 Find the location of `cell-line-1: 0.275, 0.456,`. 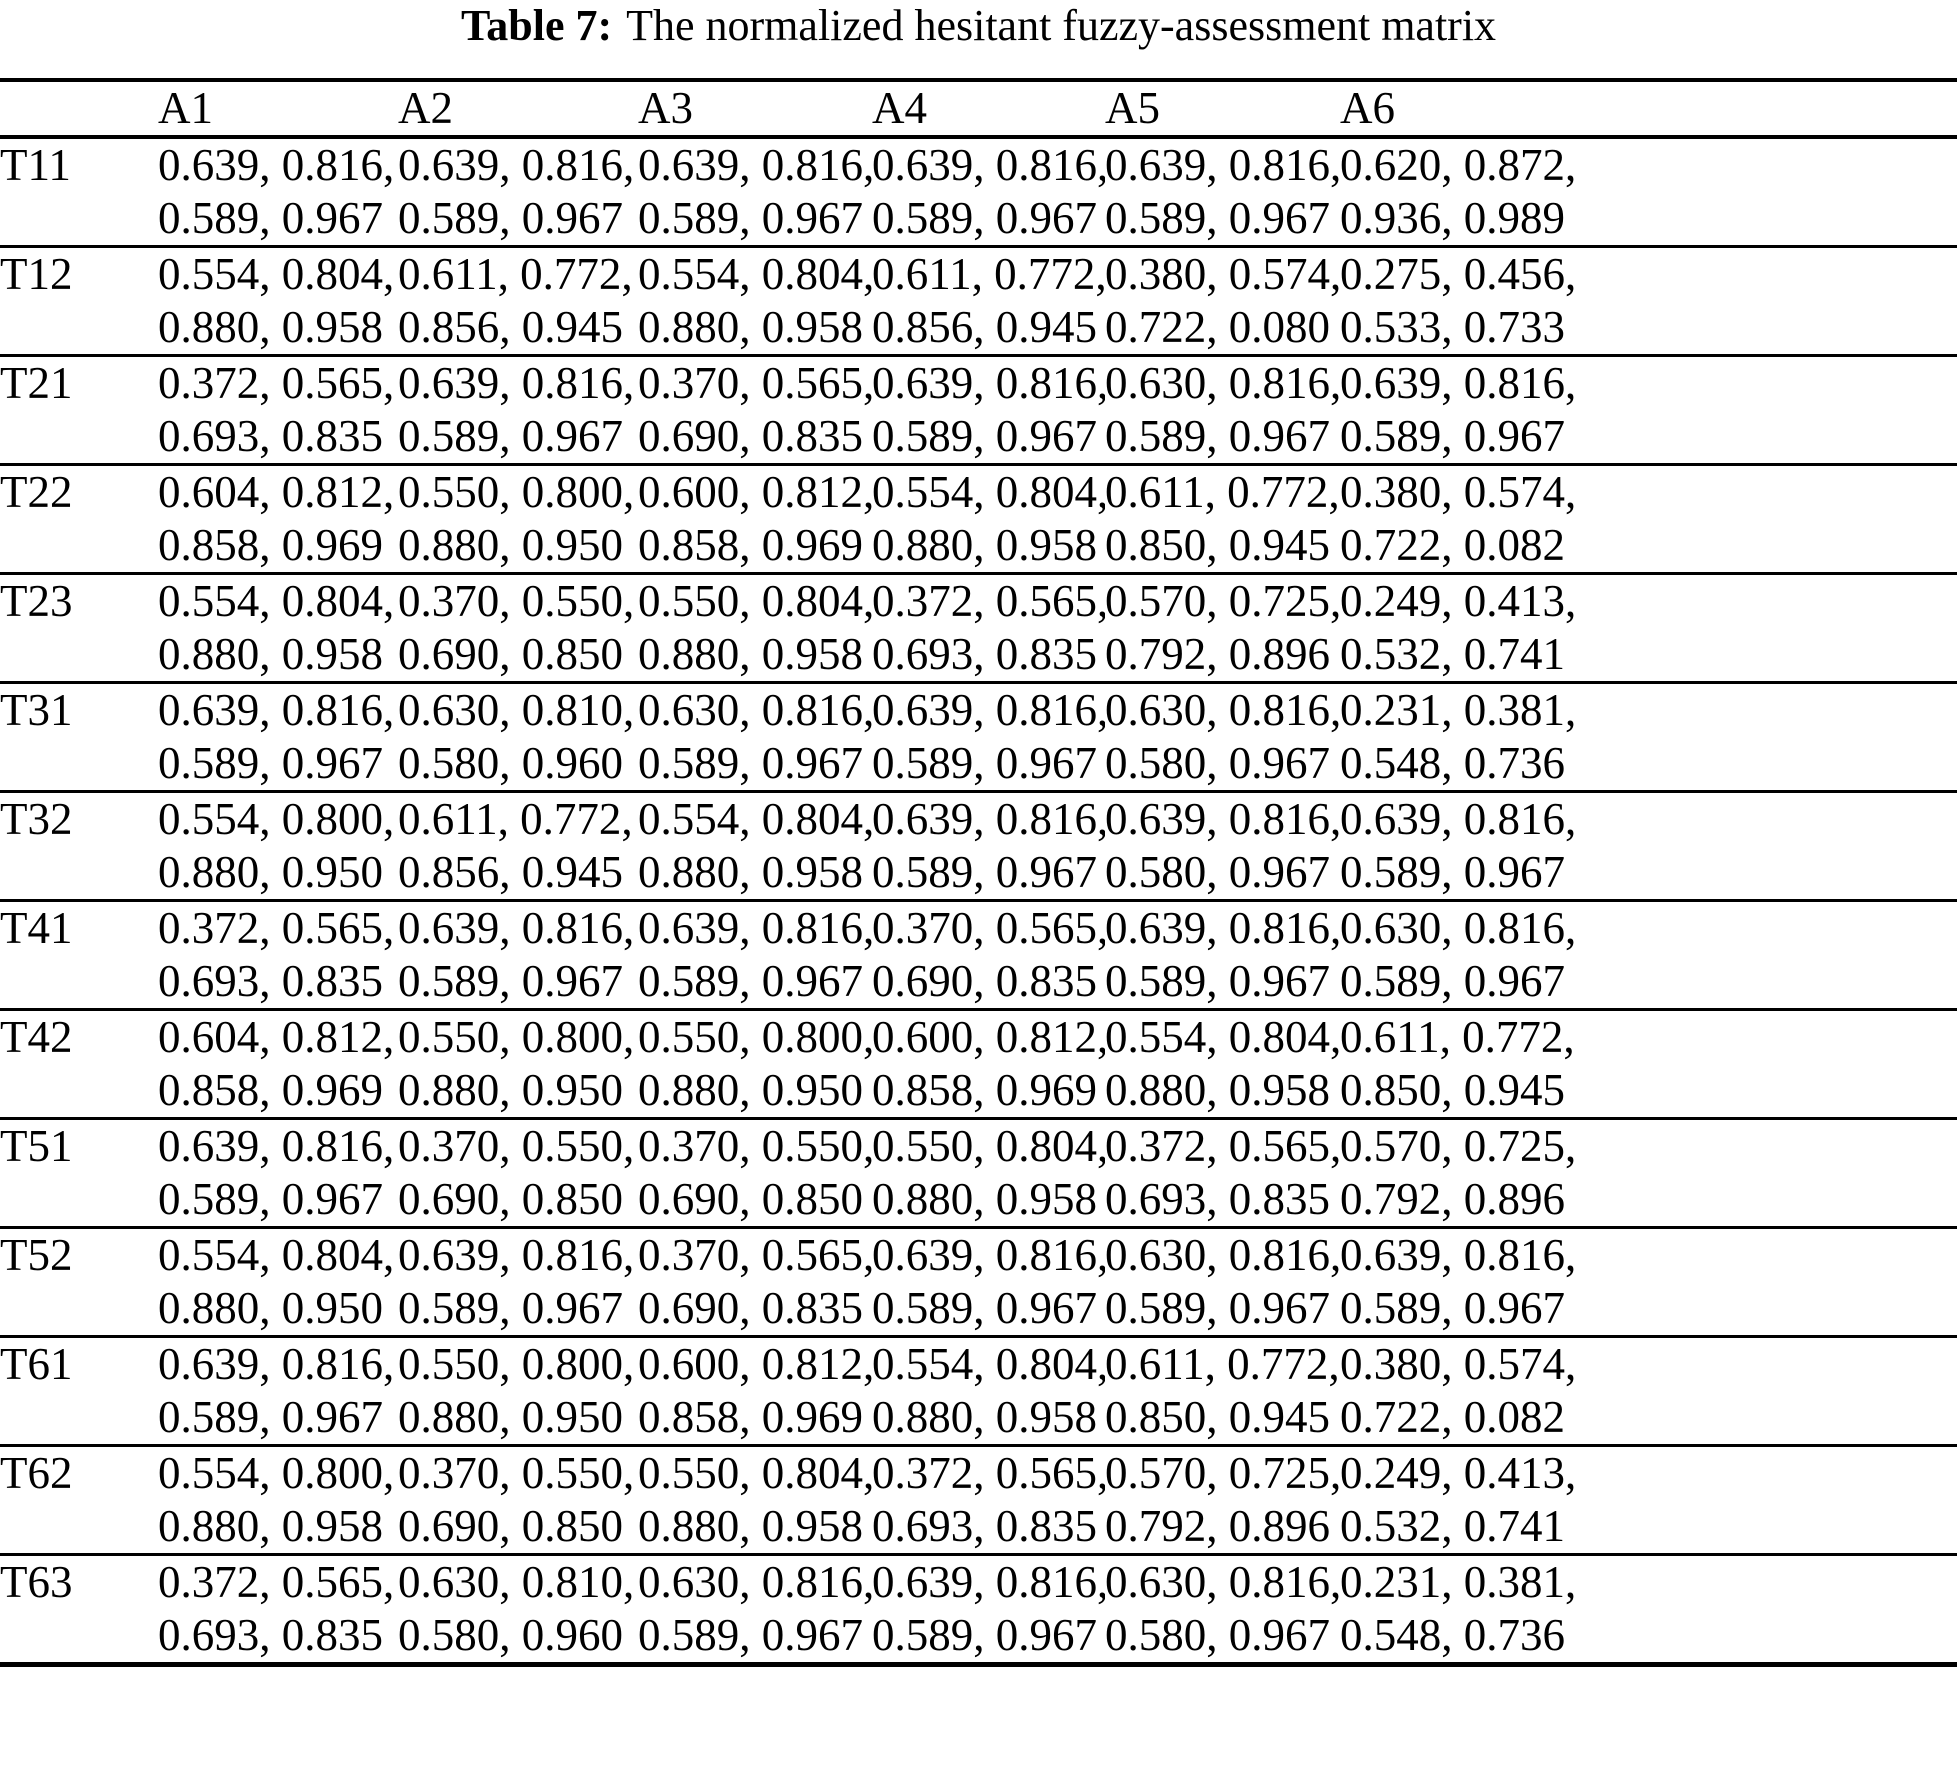

cell-line-1: 0.275, 0.456, is located at coordinates (1458, 274).